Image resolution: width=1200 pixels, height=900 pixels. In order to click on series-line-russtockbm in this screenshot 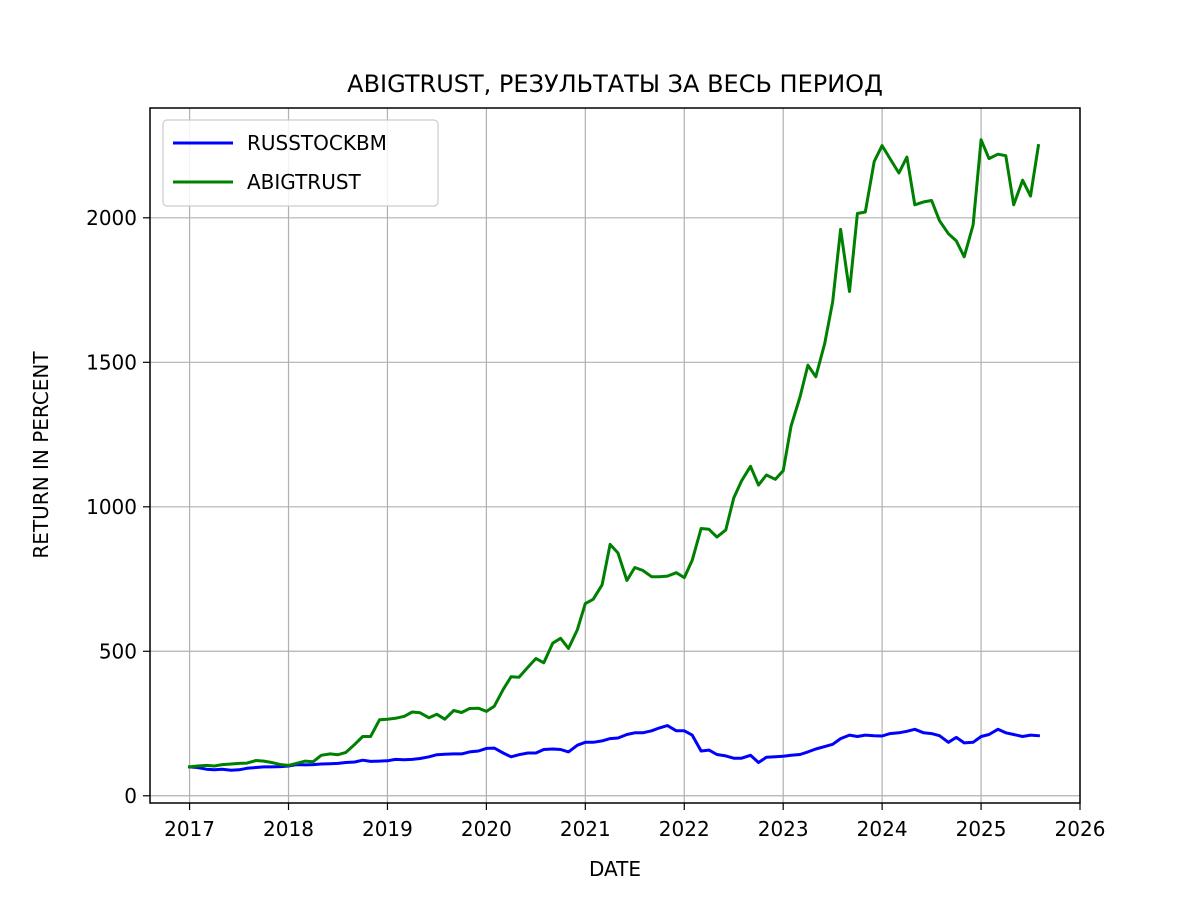, I will do `click(614, 748)`.